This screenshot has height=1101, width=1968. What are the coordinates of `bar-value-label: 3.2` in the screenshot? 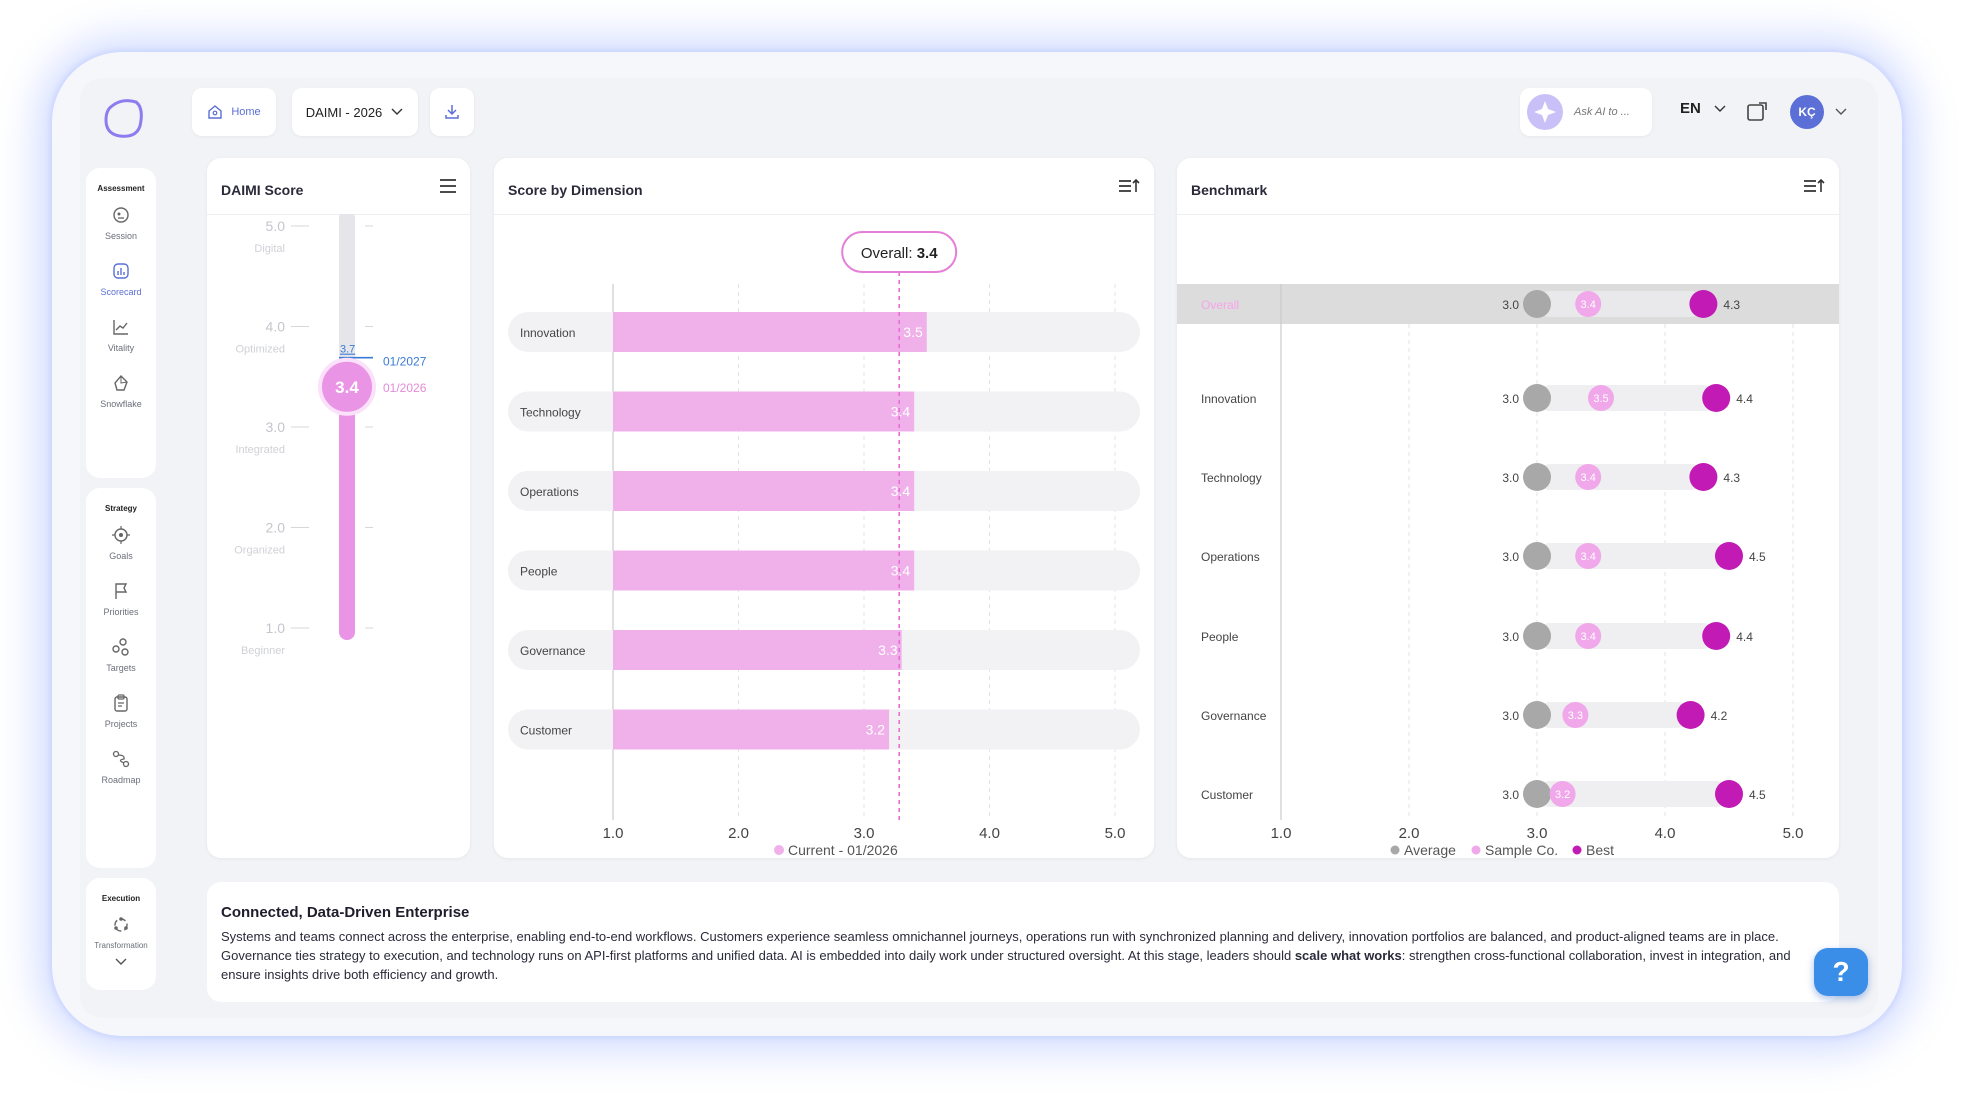 It's located at (876, 730).